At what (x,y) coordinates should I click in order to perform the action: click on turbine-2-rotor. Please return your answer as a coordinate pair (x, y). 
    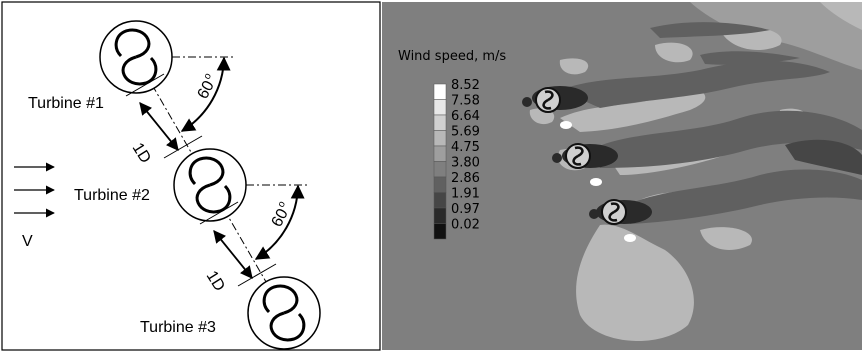
    Looking at the image, I should click on (210, 185).